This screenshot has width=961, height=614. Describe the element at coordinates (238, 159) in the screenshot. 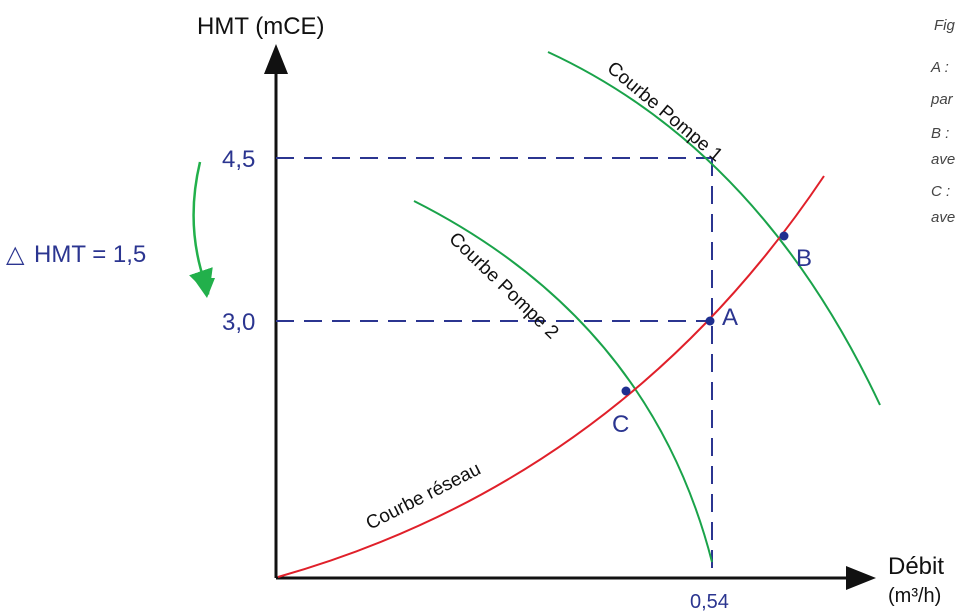

I see `tick-y-high: 4,5` at that location.